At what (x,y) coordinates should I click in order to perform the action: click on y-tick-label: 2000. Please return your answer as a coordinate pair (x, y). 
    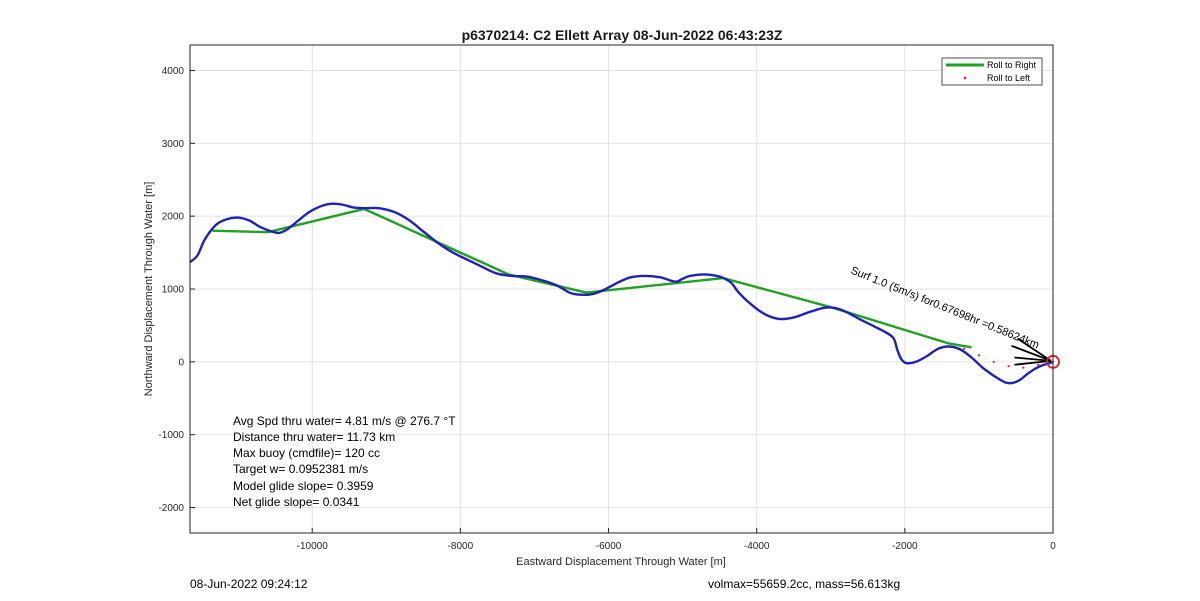
    Looking at the image, I should click on (173, 217).